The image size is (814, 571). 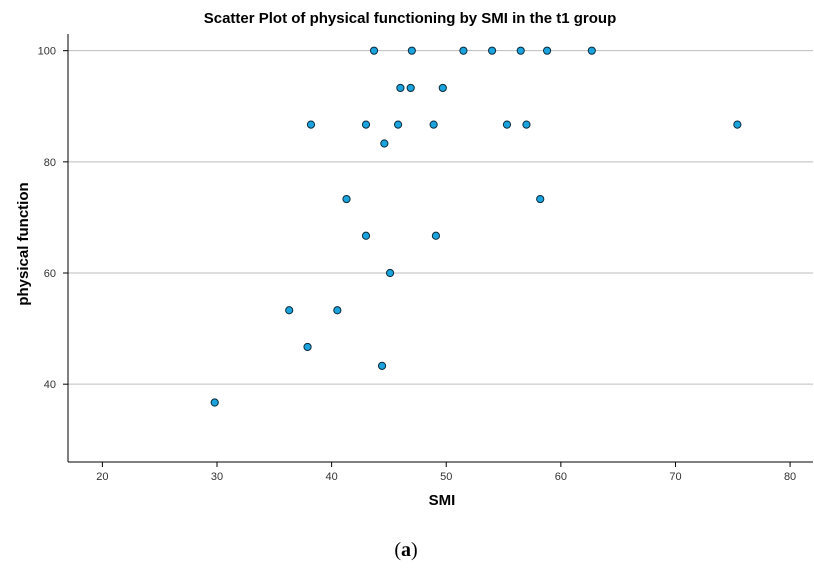 I want to click on y-tick-label: 60, so click(x=50, y=274).